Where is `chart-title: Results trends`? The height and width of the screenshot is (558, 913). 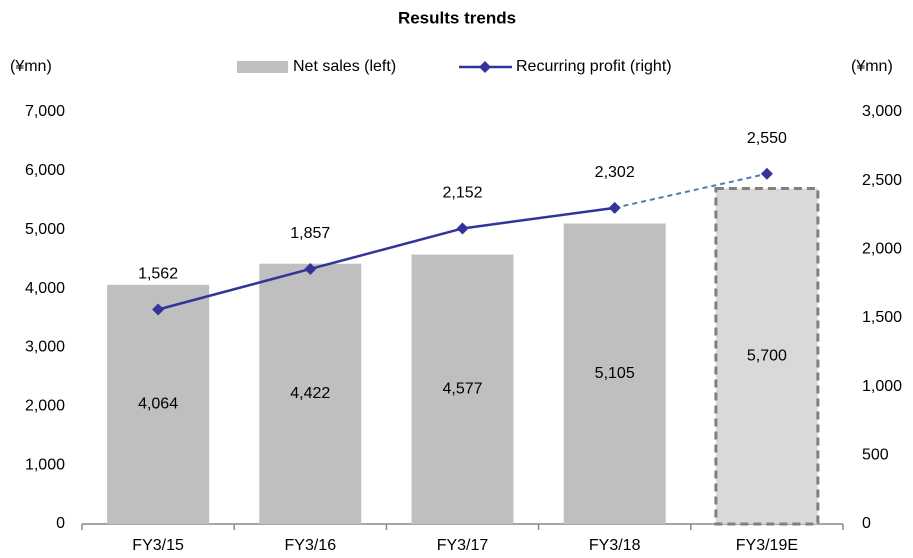 chart-title: Results trends is located at coordinates (457, 17).